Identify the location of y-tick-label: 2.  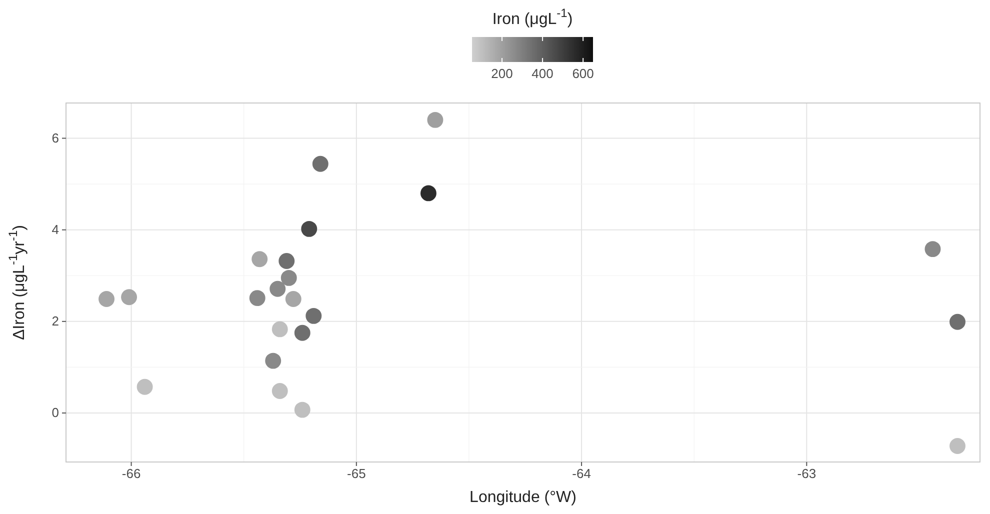
(55, 321).